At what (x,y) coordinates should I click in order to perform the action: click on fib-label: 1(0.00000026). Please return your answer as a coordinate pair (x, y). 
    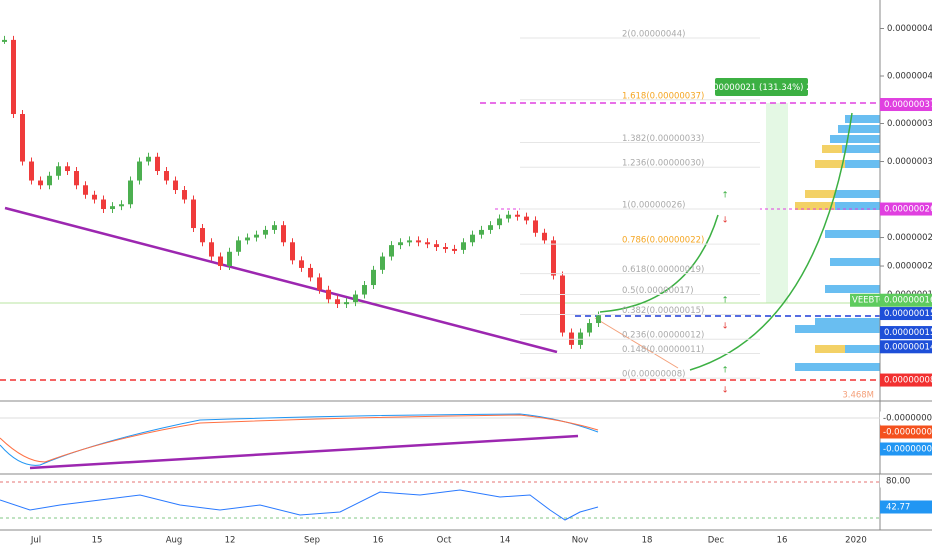
    Looking at the image, I should click on (653, 206).